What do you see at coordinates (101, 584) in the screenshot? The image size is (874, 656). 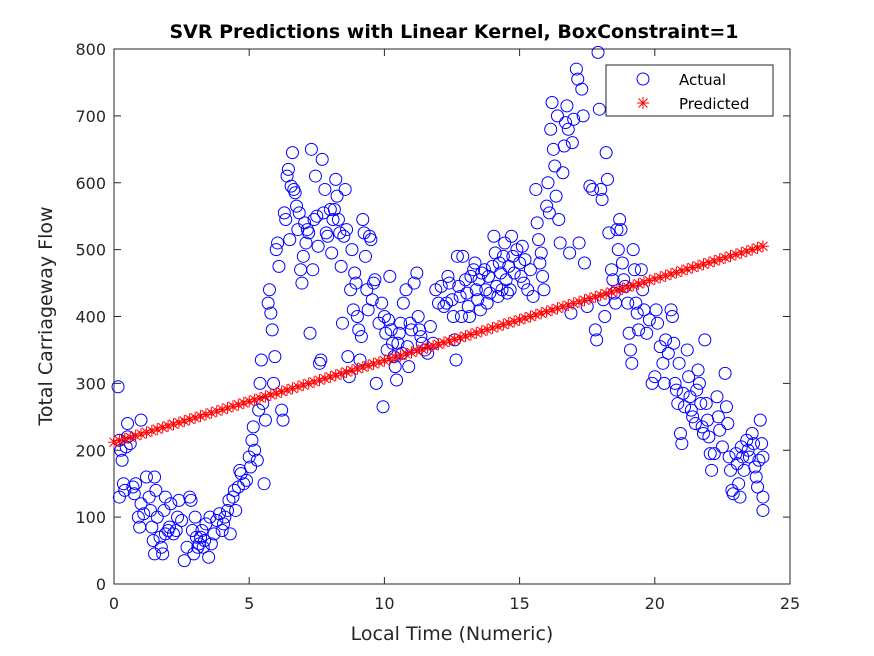 I see `y-tick-label: 0` at bounding box center [101, 584].